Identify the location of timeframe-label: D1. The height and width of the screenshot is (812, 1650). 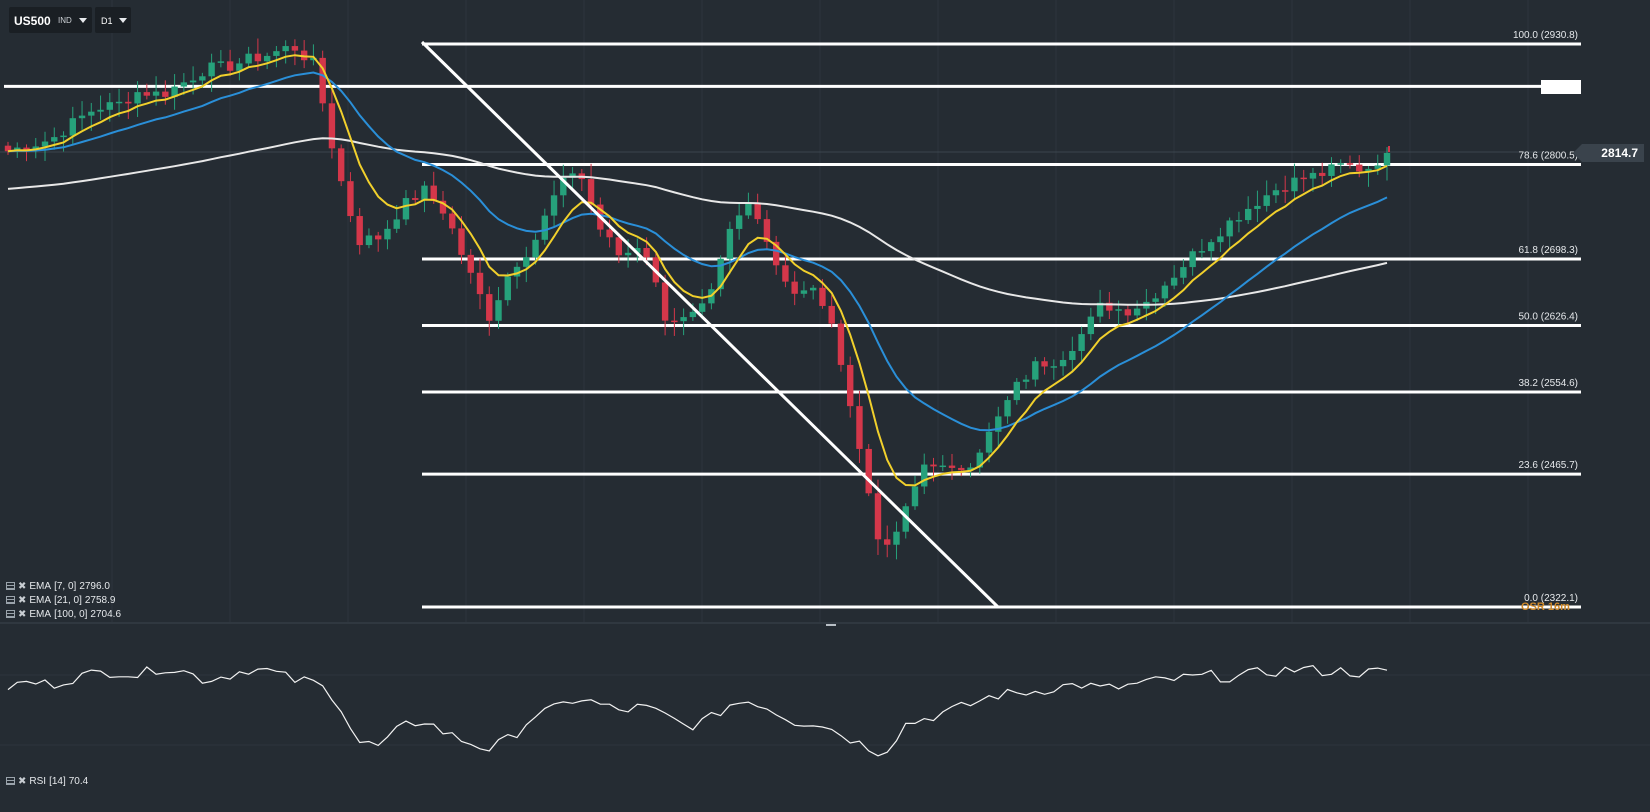
(107, 21).